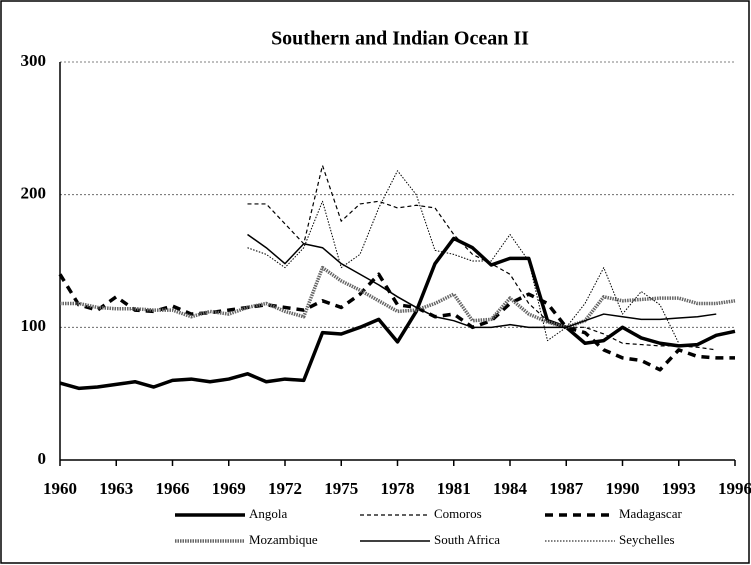 This screenshot has width=751, height=565. I want to click on x-tick-label: 1969, so click(229, 488).